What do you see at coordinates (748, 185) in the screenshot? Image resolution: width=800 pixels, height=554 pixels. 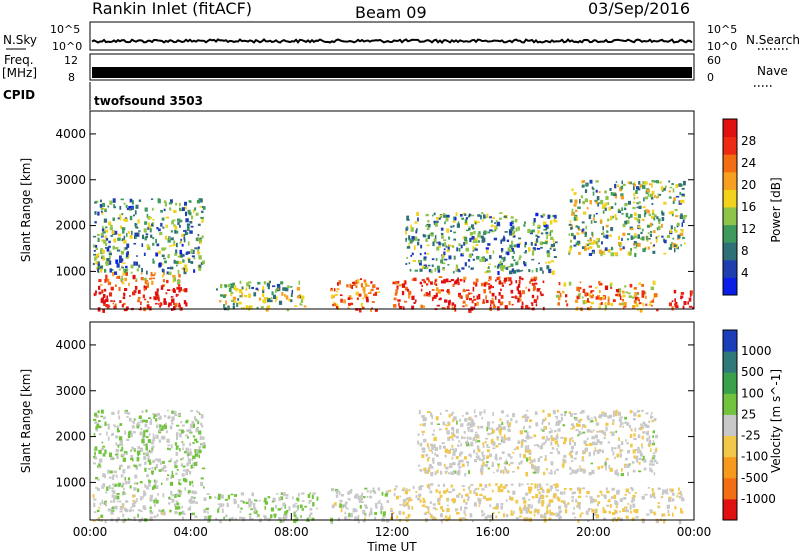 I see `colorbar-tick-label: 20` at bounding box center [748, 185].